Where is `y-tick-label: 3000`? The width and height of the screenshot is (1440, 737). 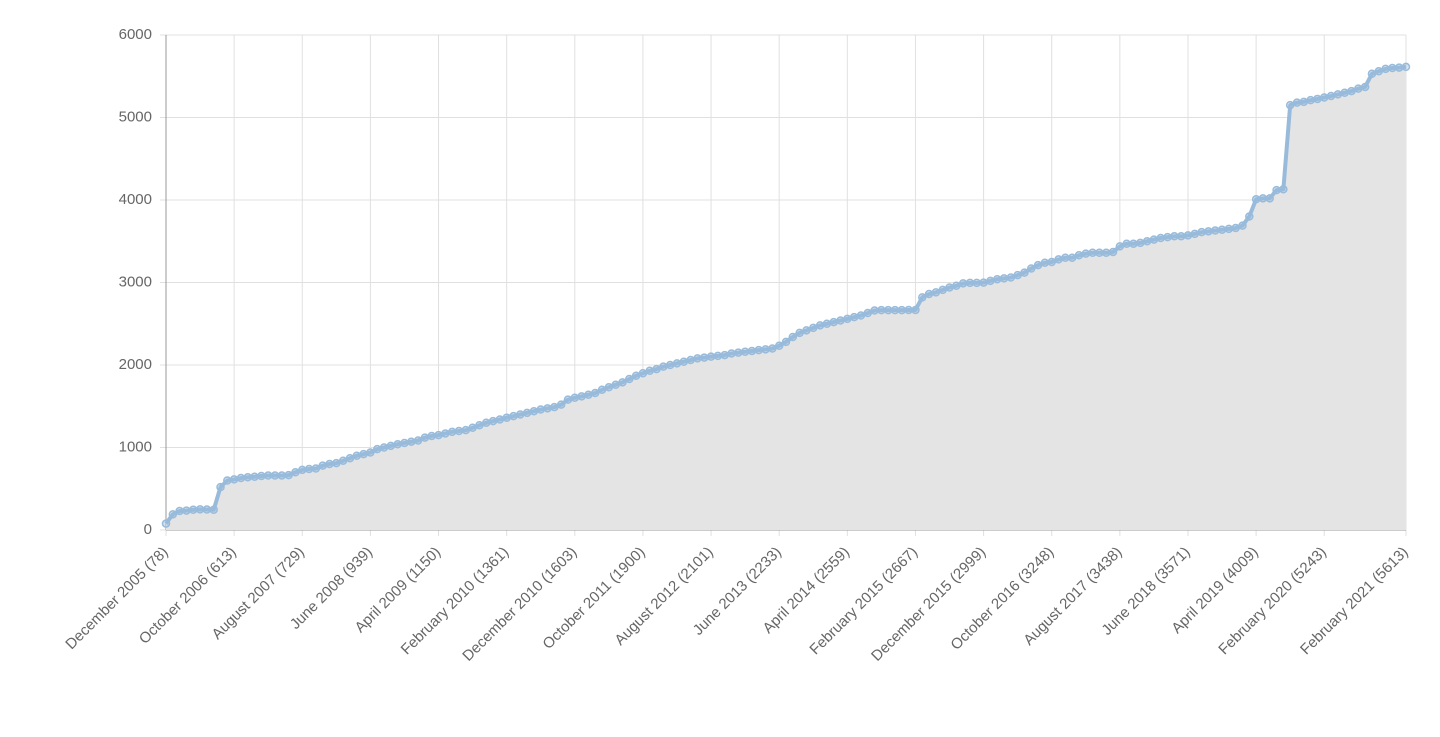 y-tick-label: 3000 is located at coordinates (135, 281).